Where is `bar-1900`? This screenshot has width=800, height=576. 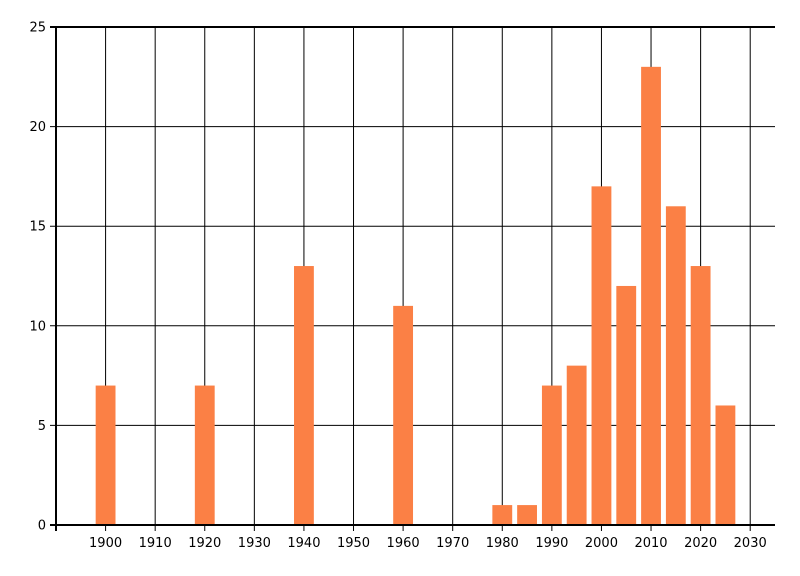 bar-1900 is located at coordinates (105, 455).